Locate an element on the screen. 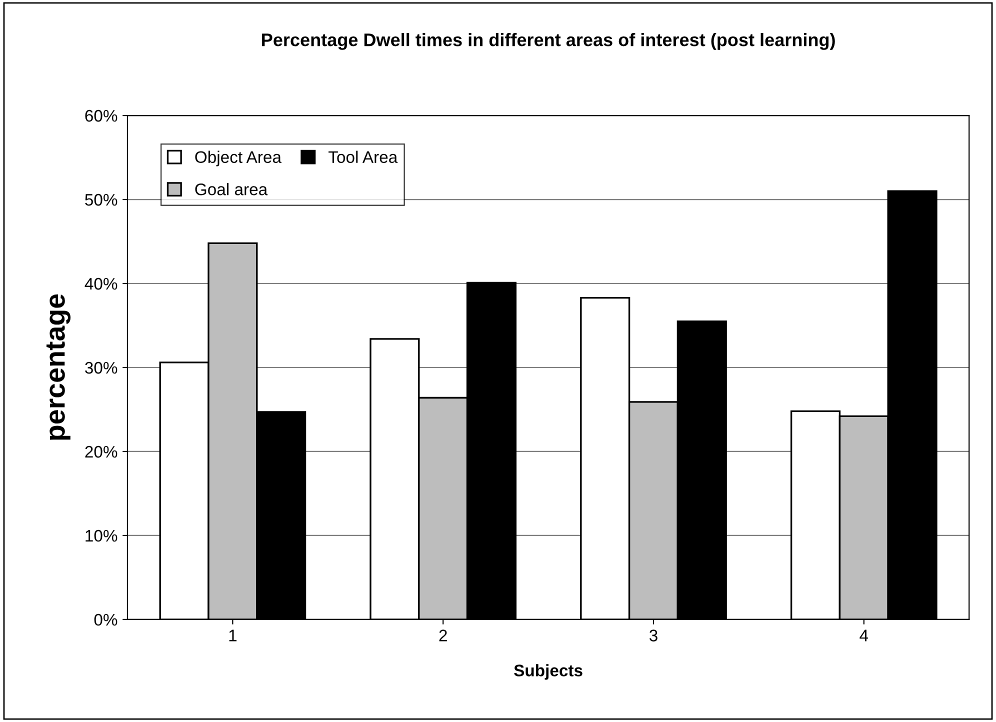 Image resolution: width=996 pixels, height=722 pixels. y-tick-label: 60% is located at coordinates (101, 116).